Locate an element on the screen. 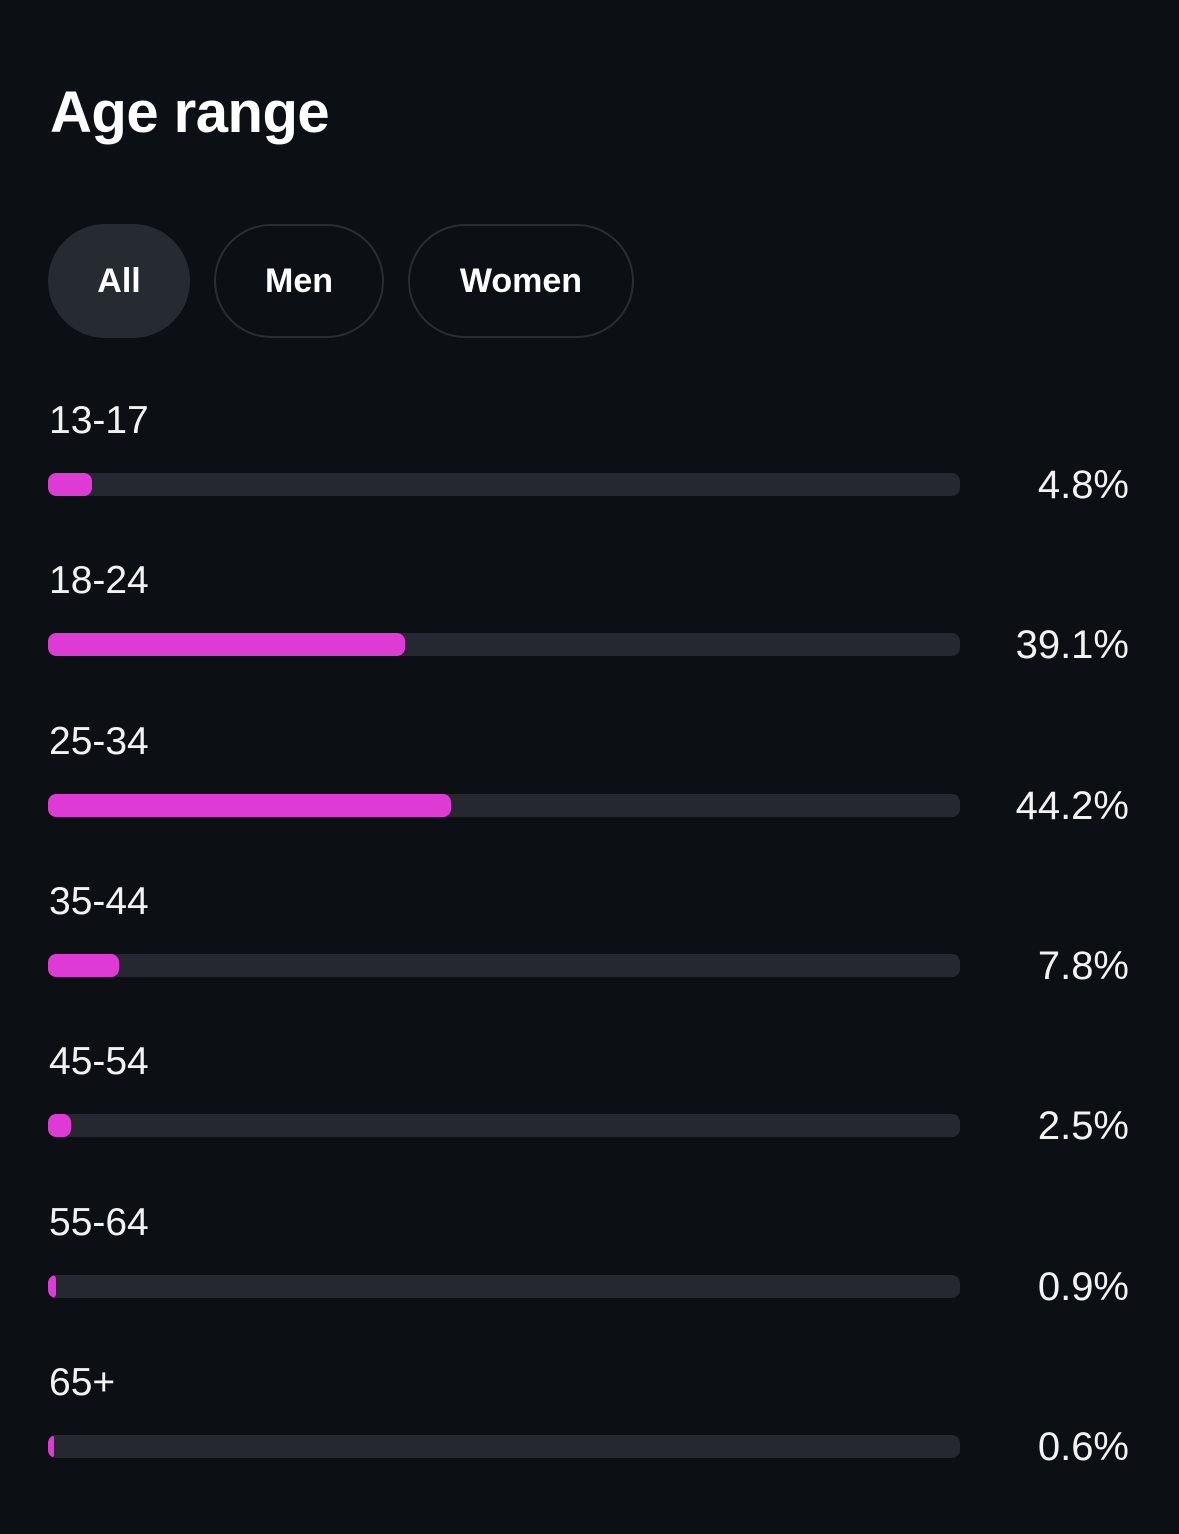  percentage-value: 0.9% is located at coordinates (1083, 1286).